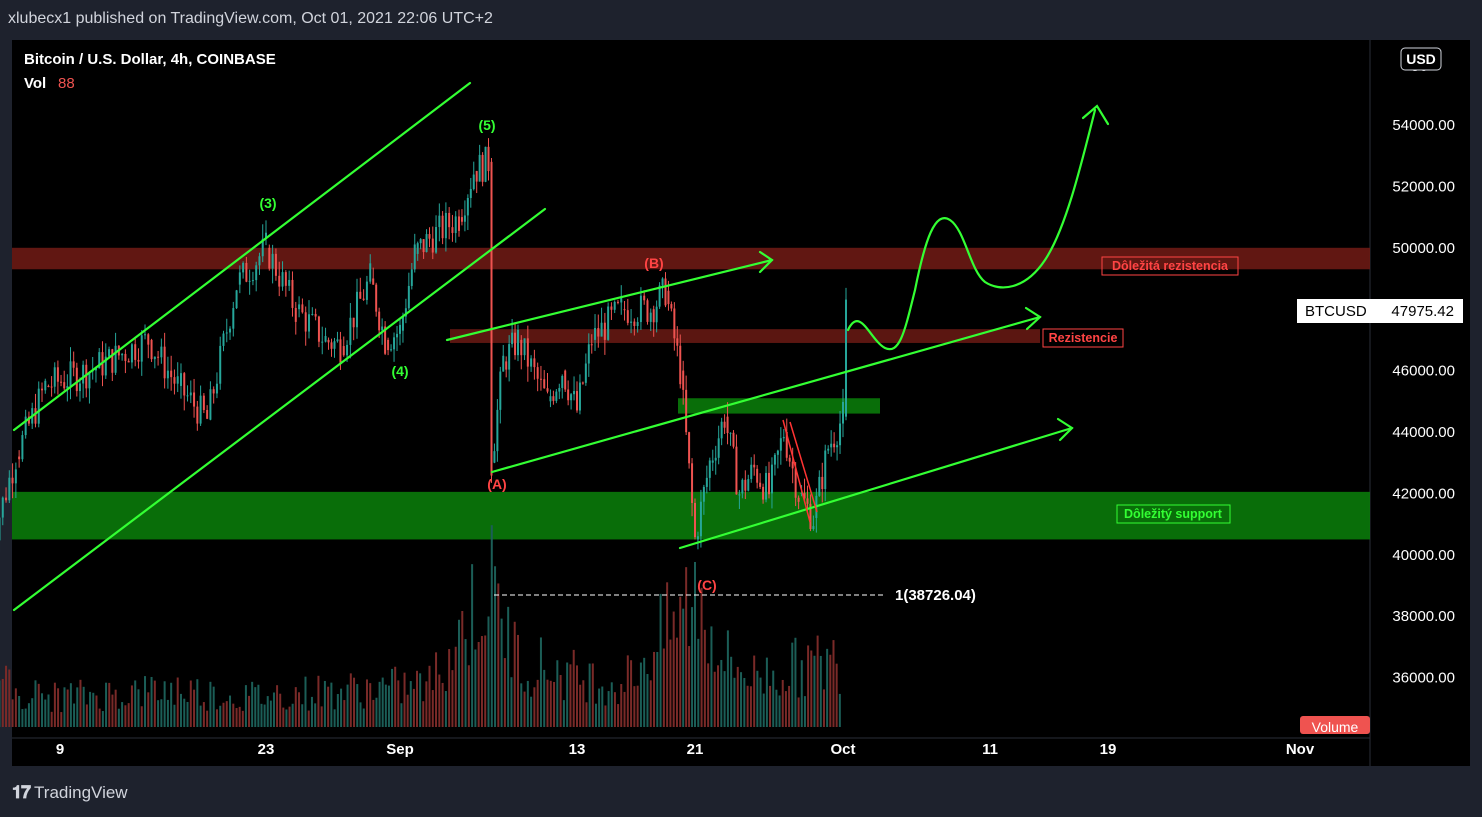 This screenshot has width=1482, height=817. Describe the element at coordinates (1423, 555) in the screenshot. I see `price-tick-7: 40000.00` at that location.